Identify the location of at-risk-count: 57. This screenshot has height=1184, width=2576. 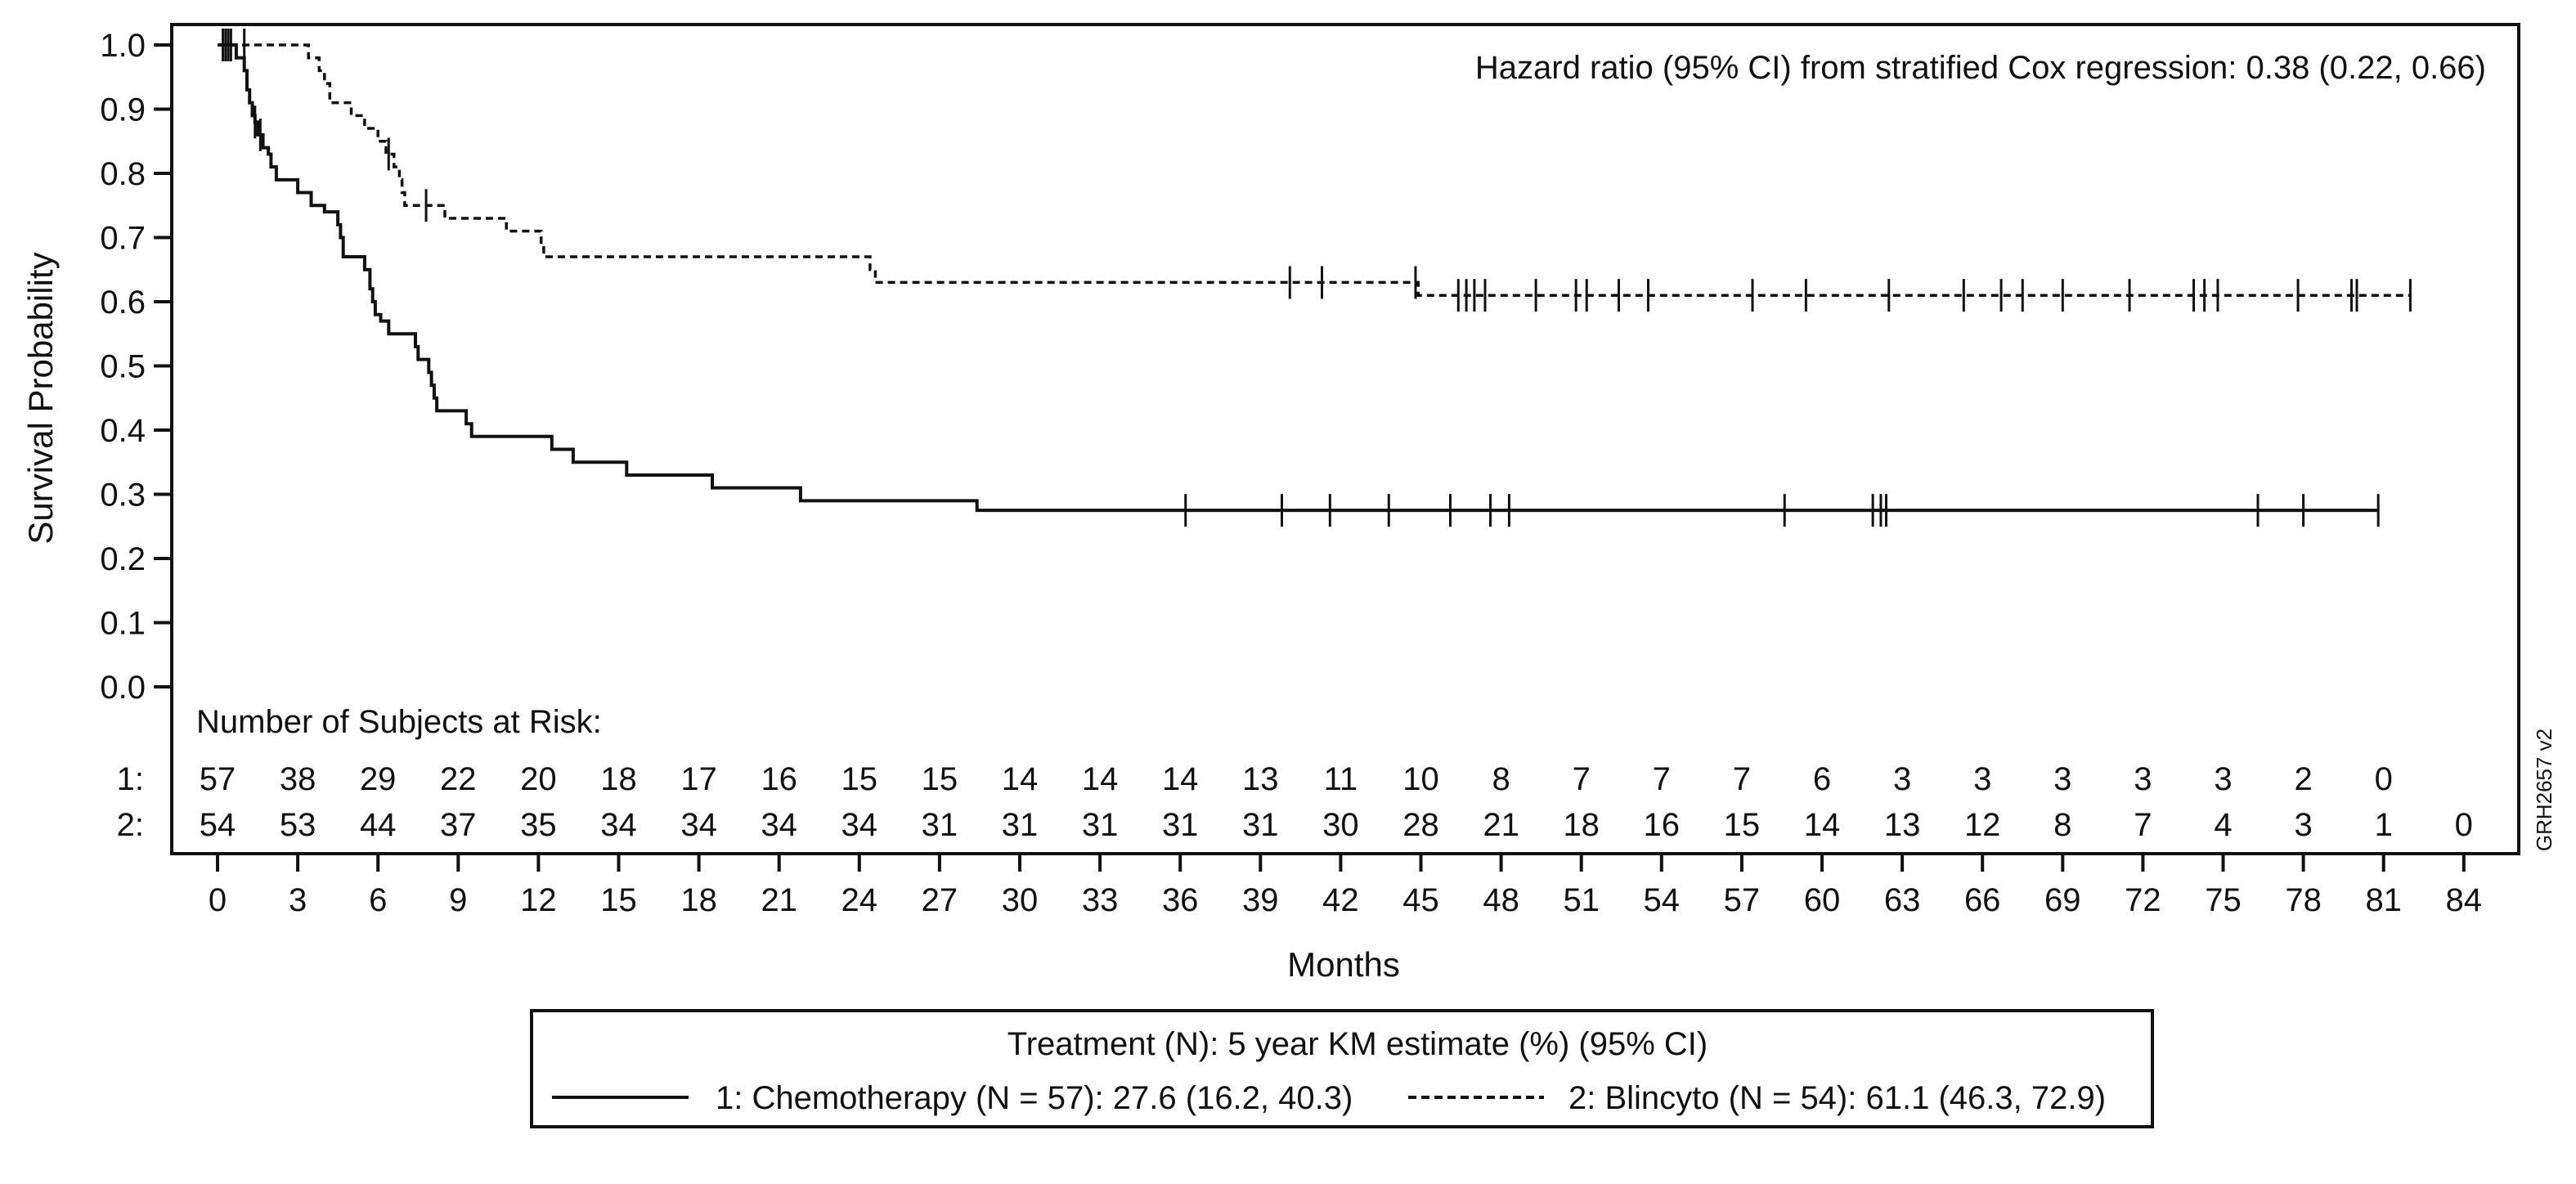
(218, 779).